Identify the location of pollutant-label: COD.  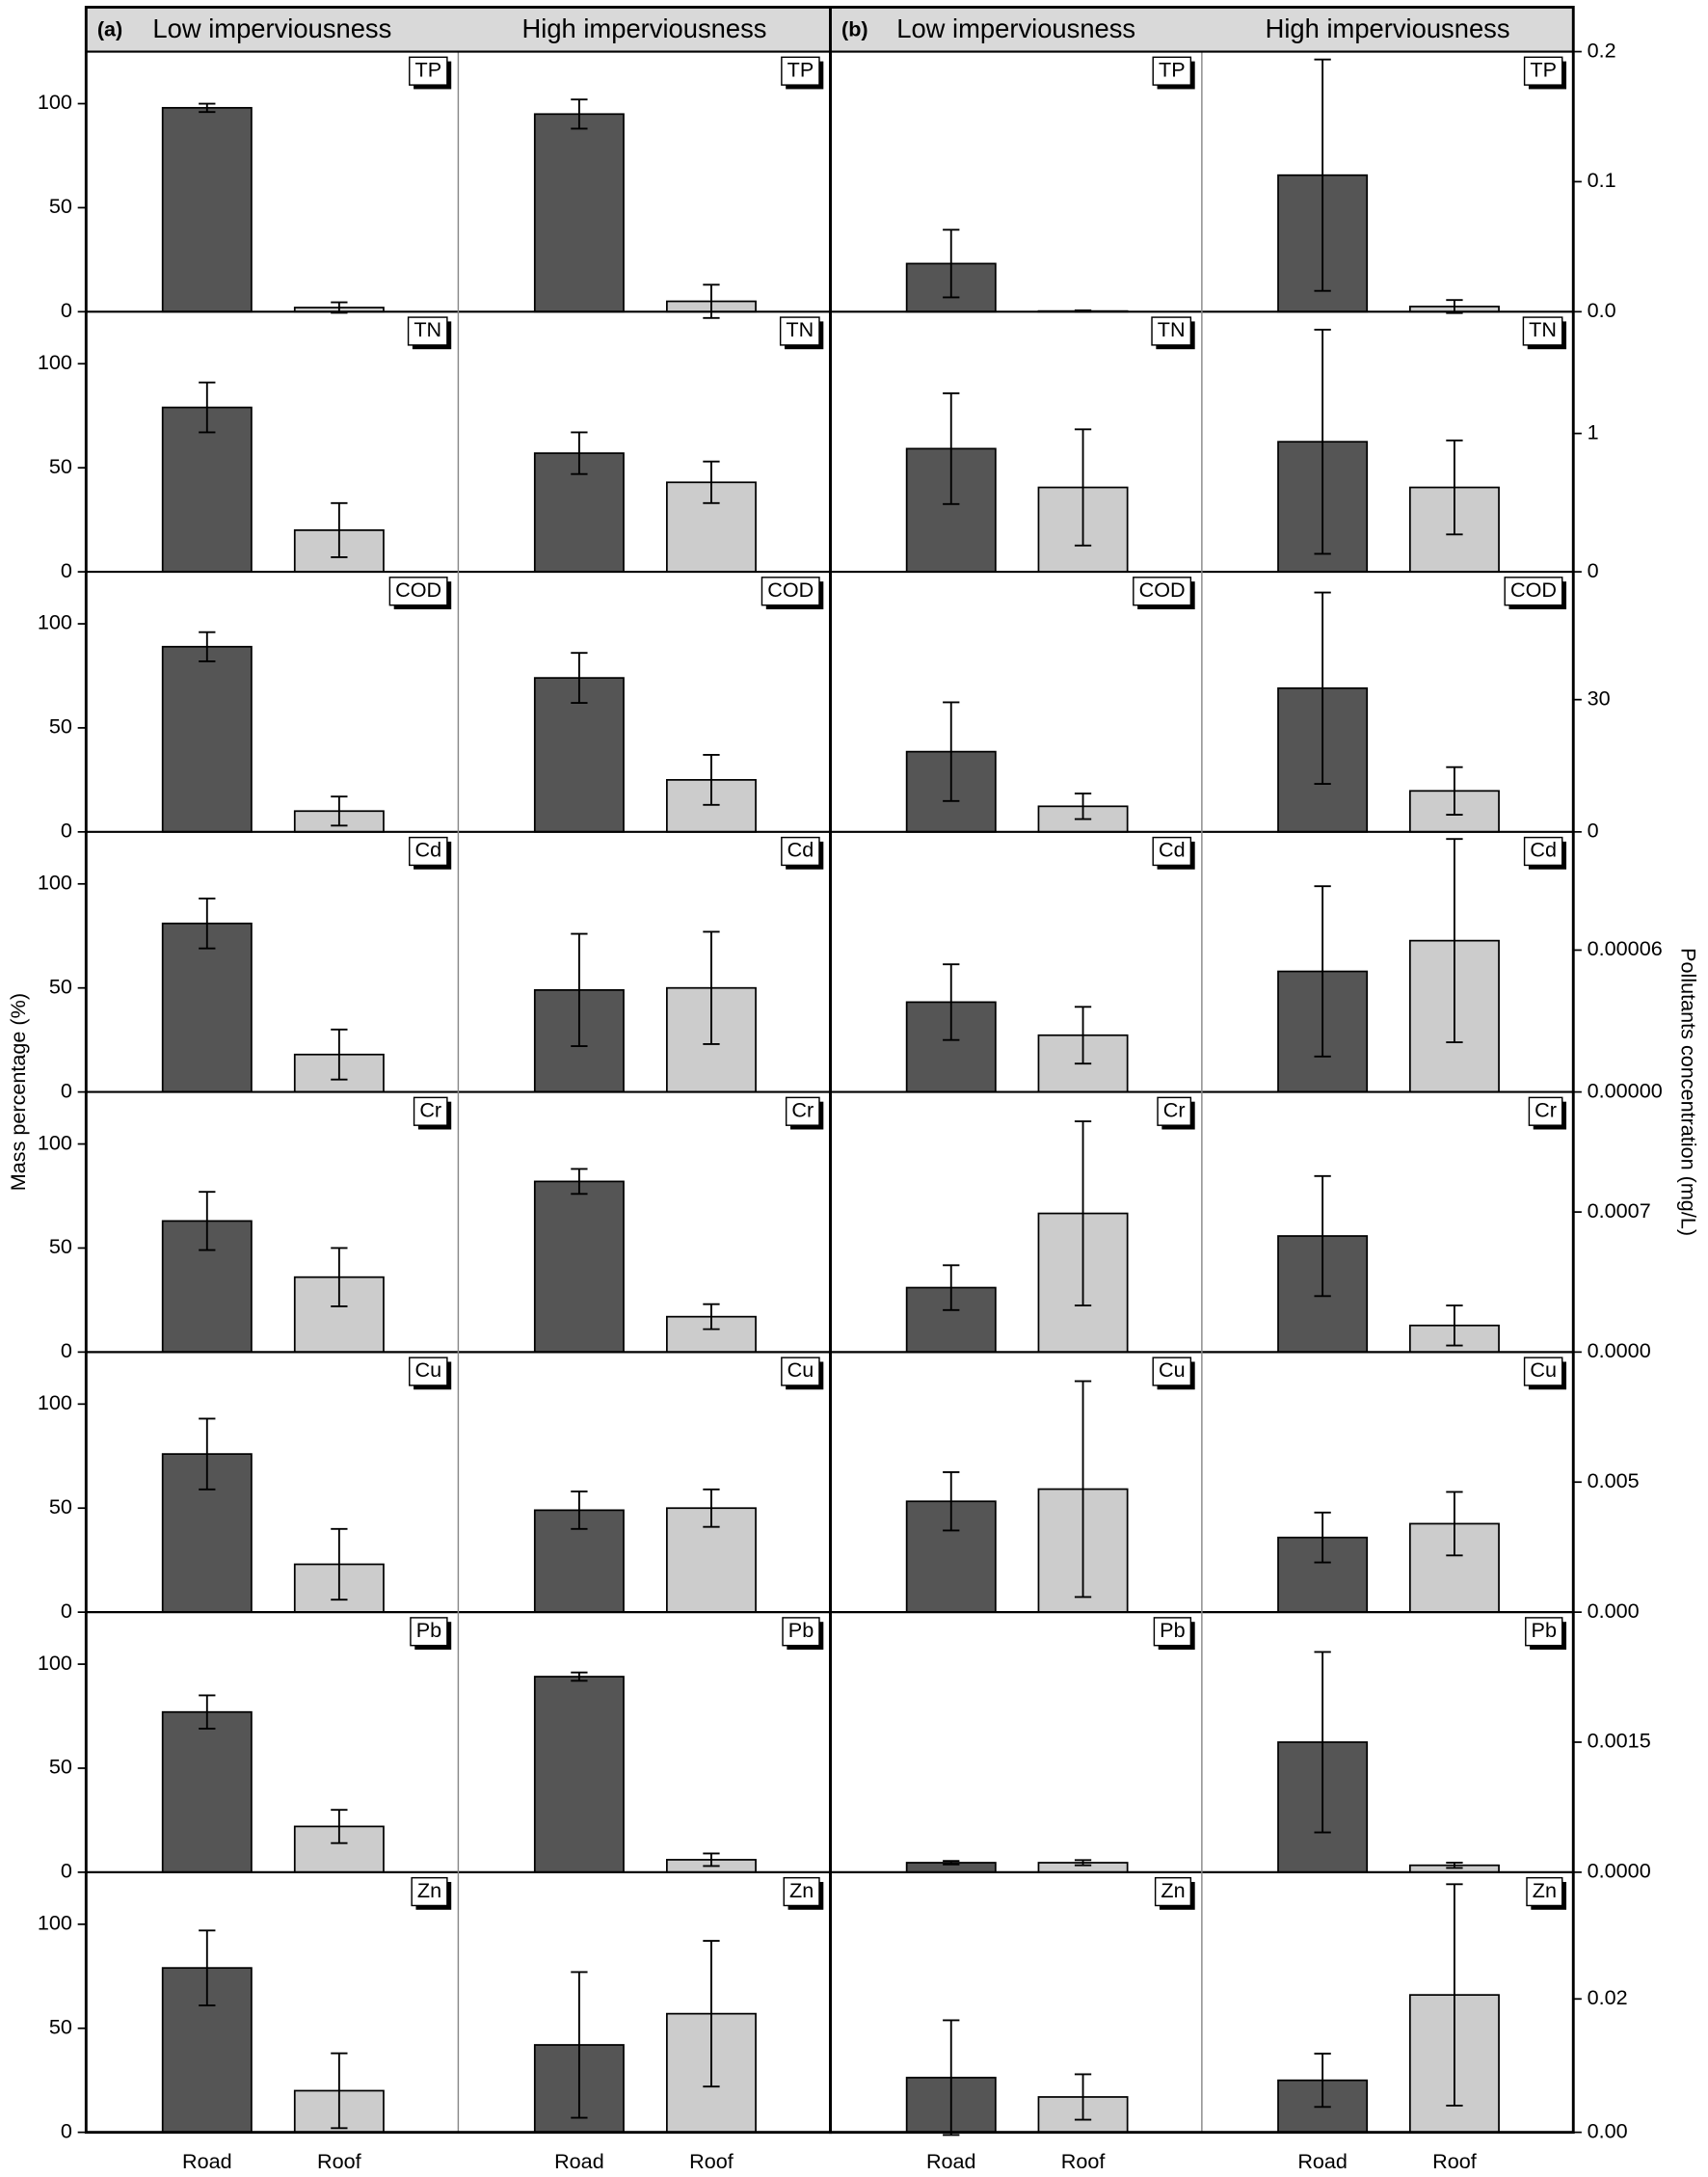
(791, 590).